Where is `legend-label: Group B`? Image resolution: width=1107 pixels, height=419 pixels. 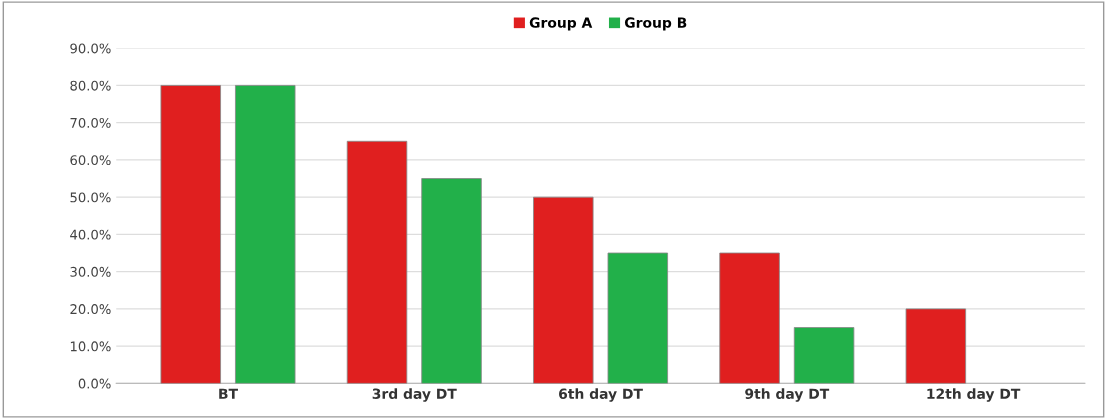 legend-label: Group B is located at coordinates (655, 24).